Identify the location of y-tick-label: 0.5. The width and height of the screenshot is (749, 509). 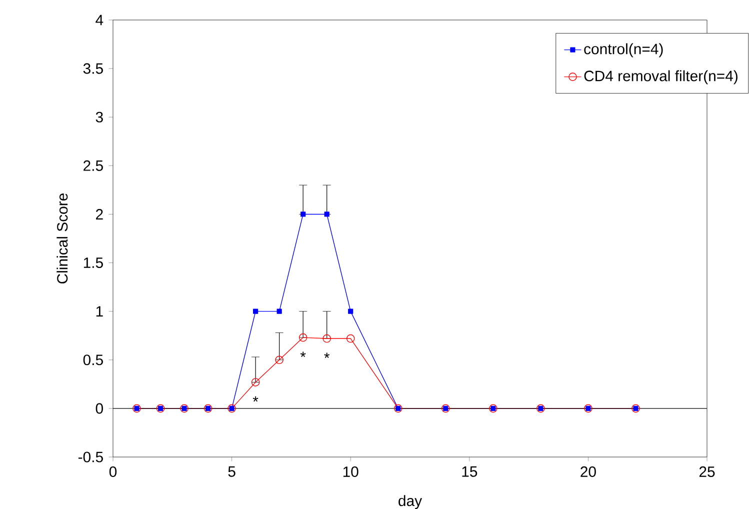
(93, 360).